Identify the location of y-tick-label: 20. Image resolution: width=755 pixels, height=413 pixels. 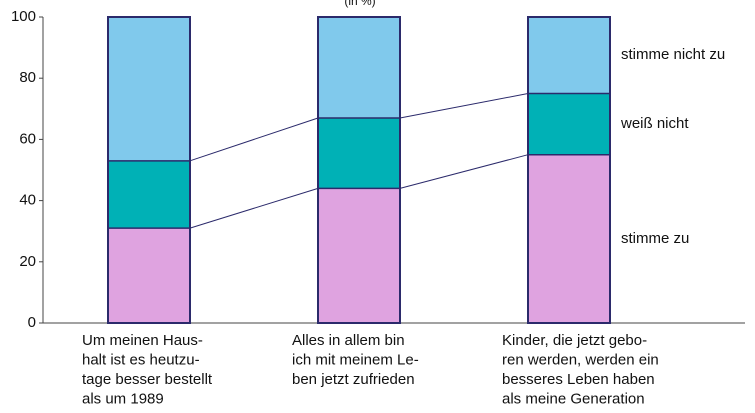
(27, 261).